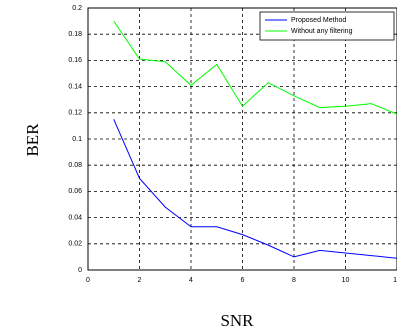  Describe the element at coordinates (294, 280) in the screenshot. I see `x-tick-label: 8` at that location.